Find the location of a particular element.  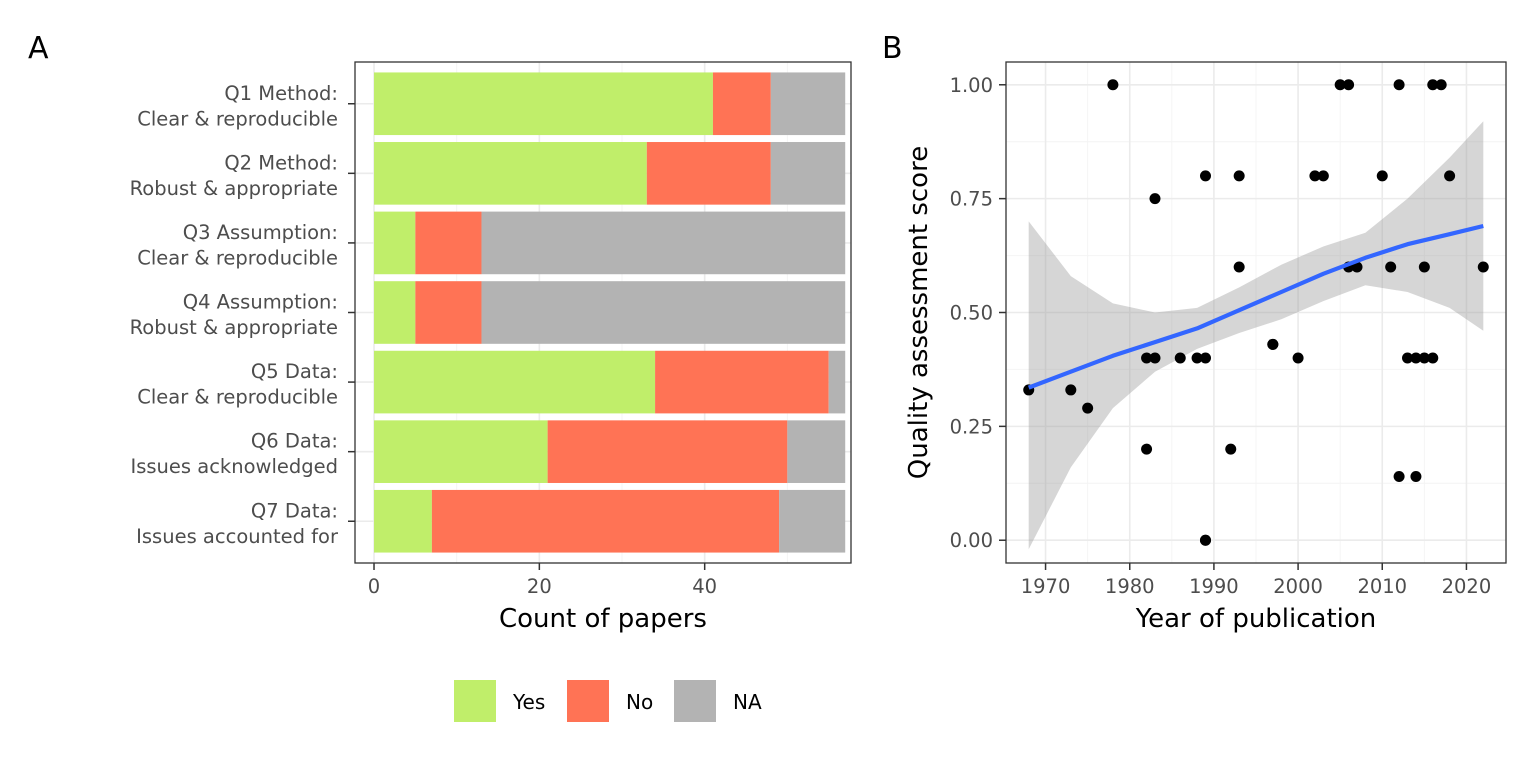

y-tick-label-line: Q7 Data: is located at coordinates (294, 510).